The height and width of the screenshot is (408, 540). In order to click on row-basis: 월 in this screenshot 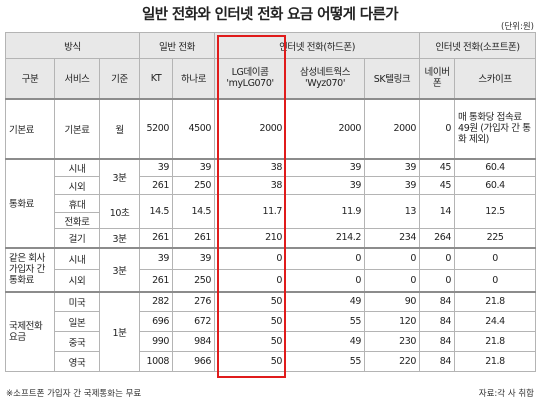, I will do `click(119, 128)`.